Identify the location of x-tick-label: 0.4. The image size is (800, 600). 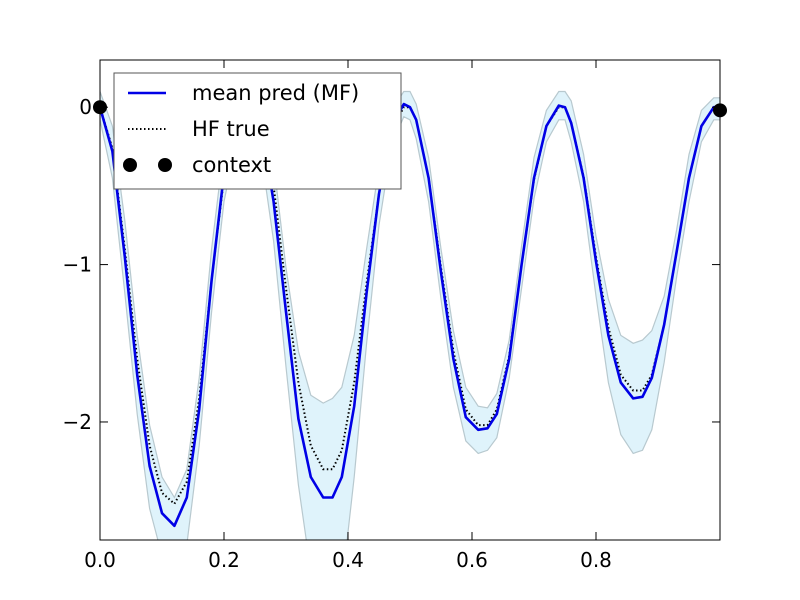
(348, 560).